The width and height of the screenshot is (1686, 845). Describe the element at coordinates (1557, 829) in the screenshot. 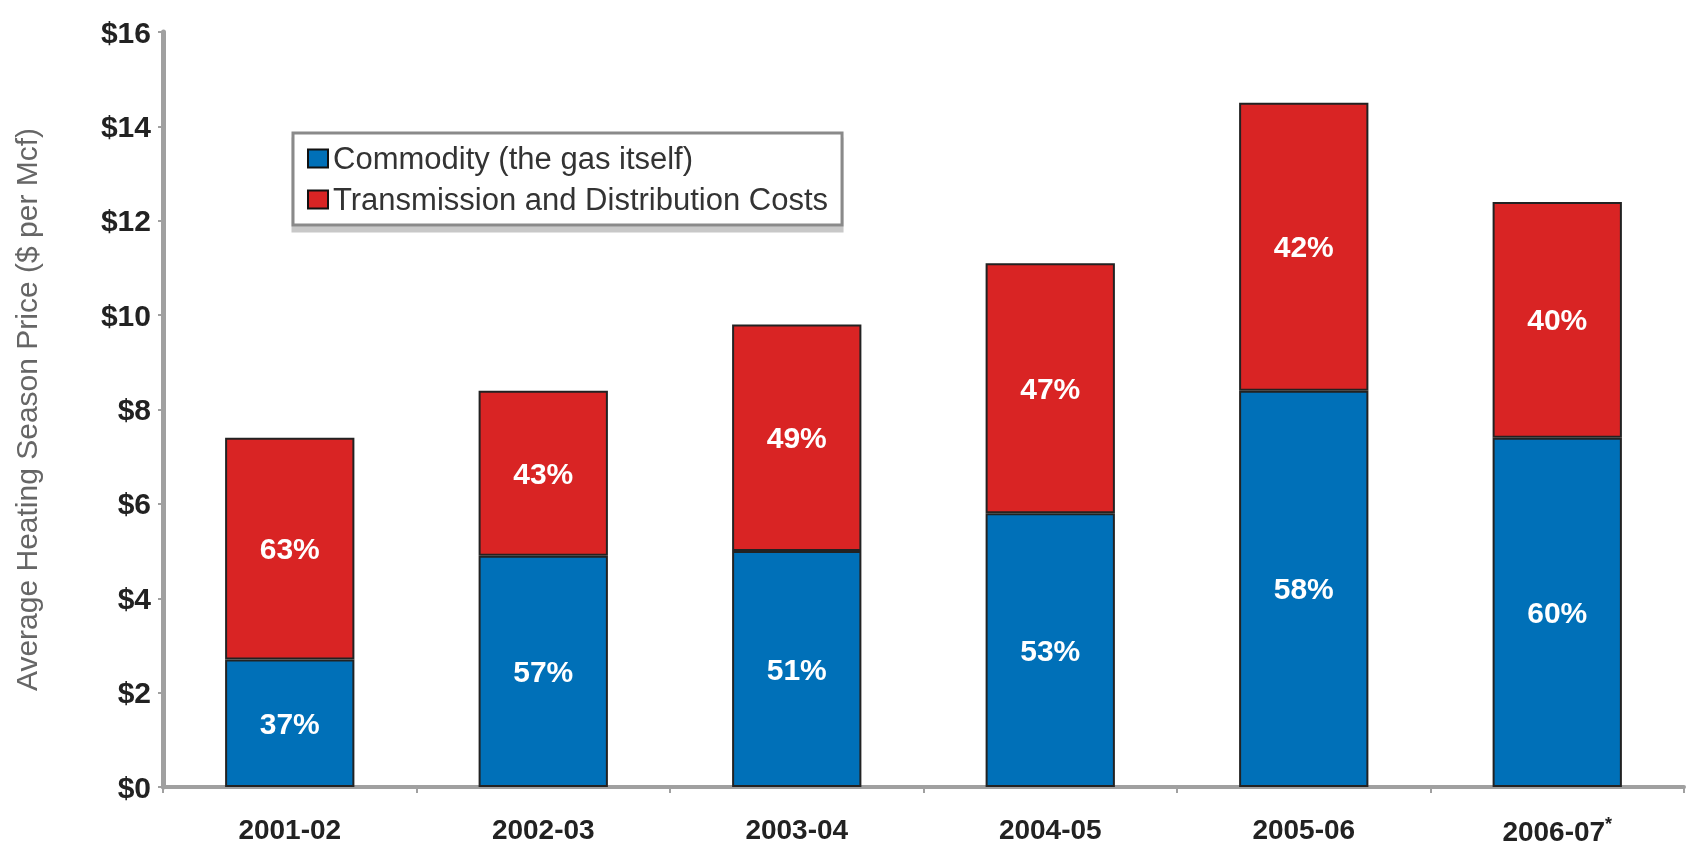

I see `x-tick-label: 2006-07*` at that location.